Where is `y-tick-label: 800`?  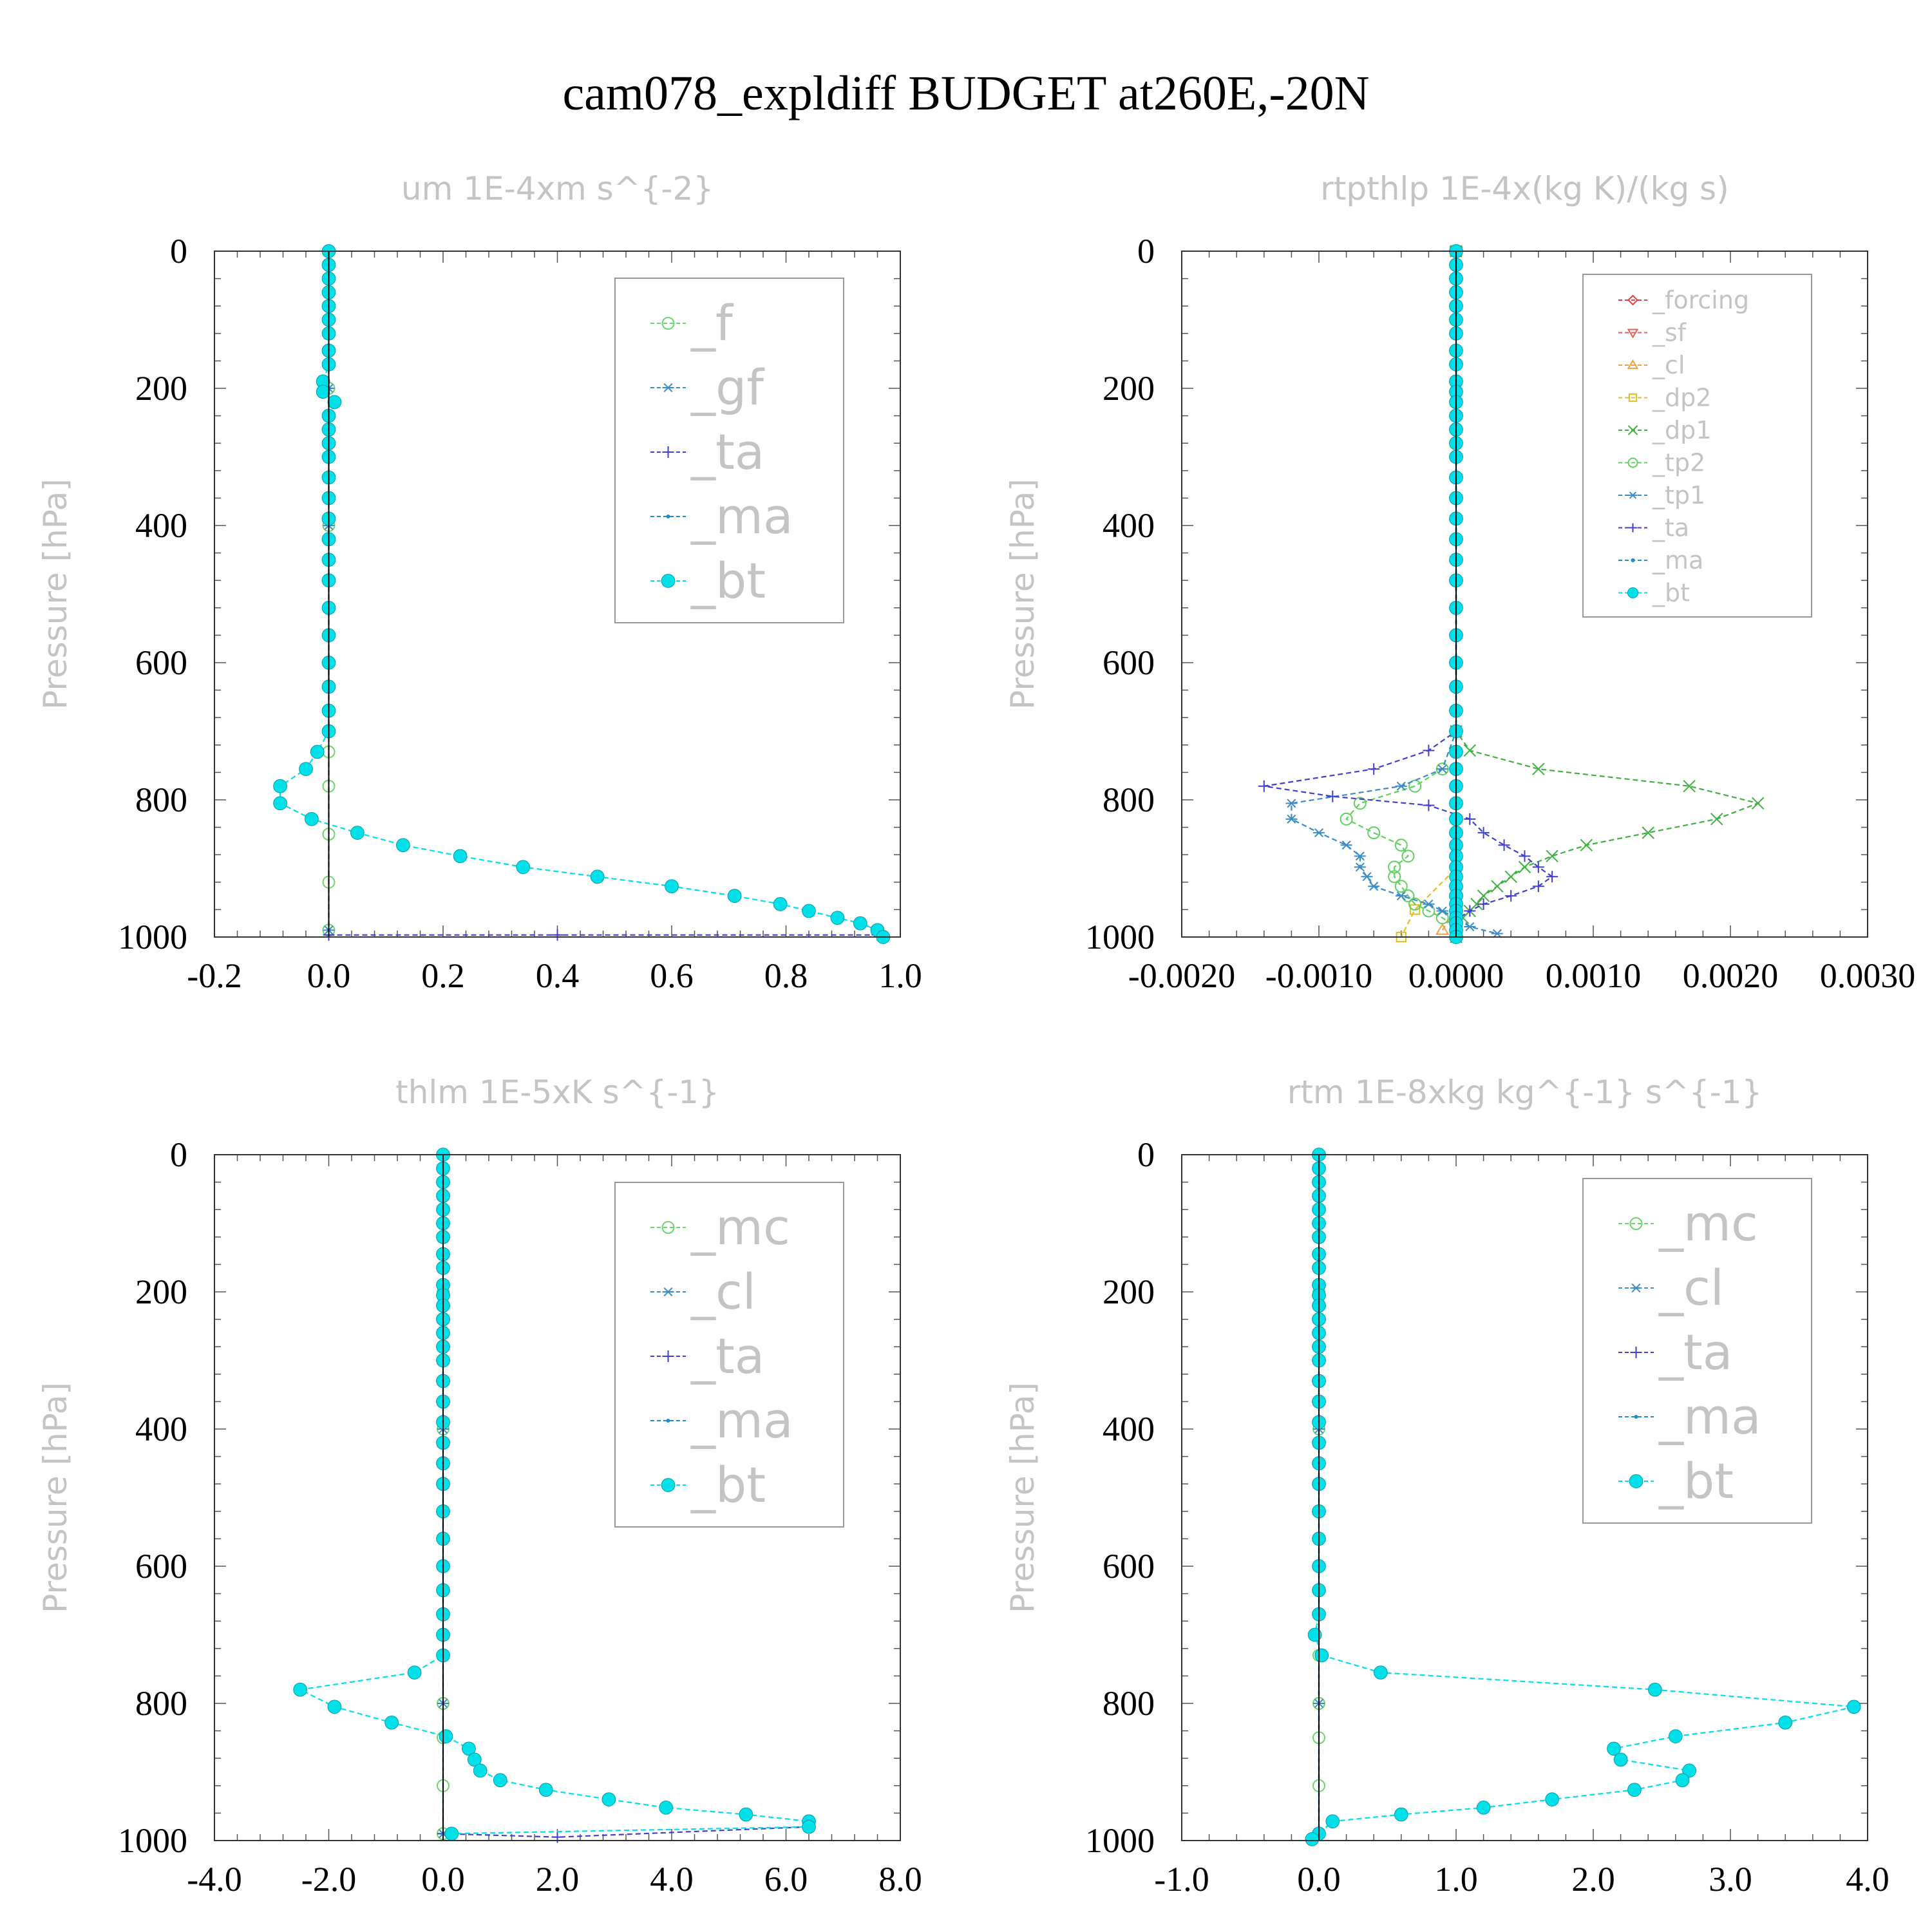 y-tick-label: 800 is located at coordinates (161, 800).